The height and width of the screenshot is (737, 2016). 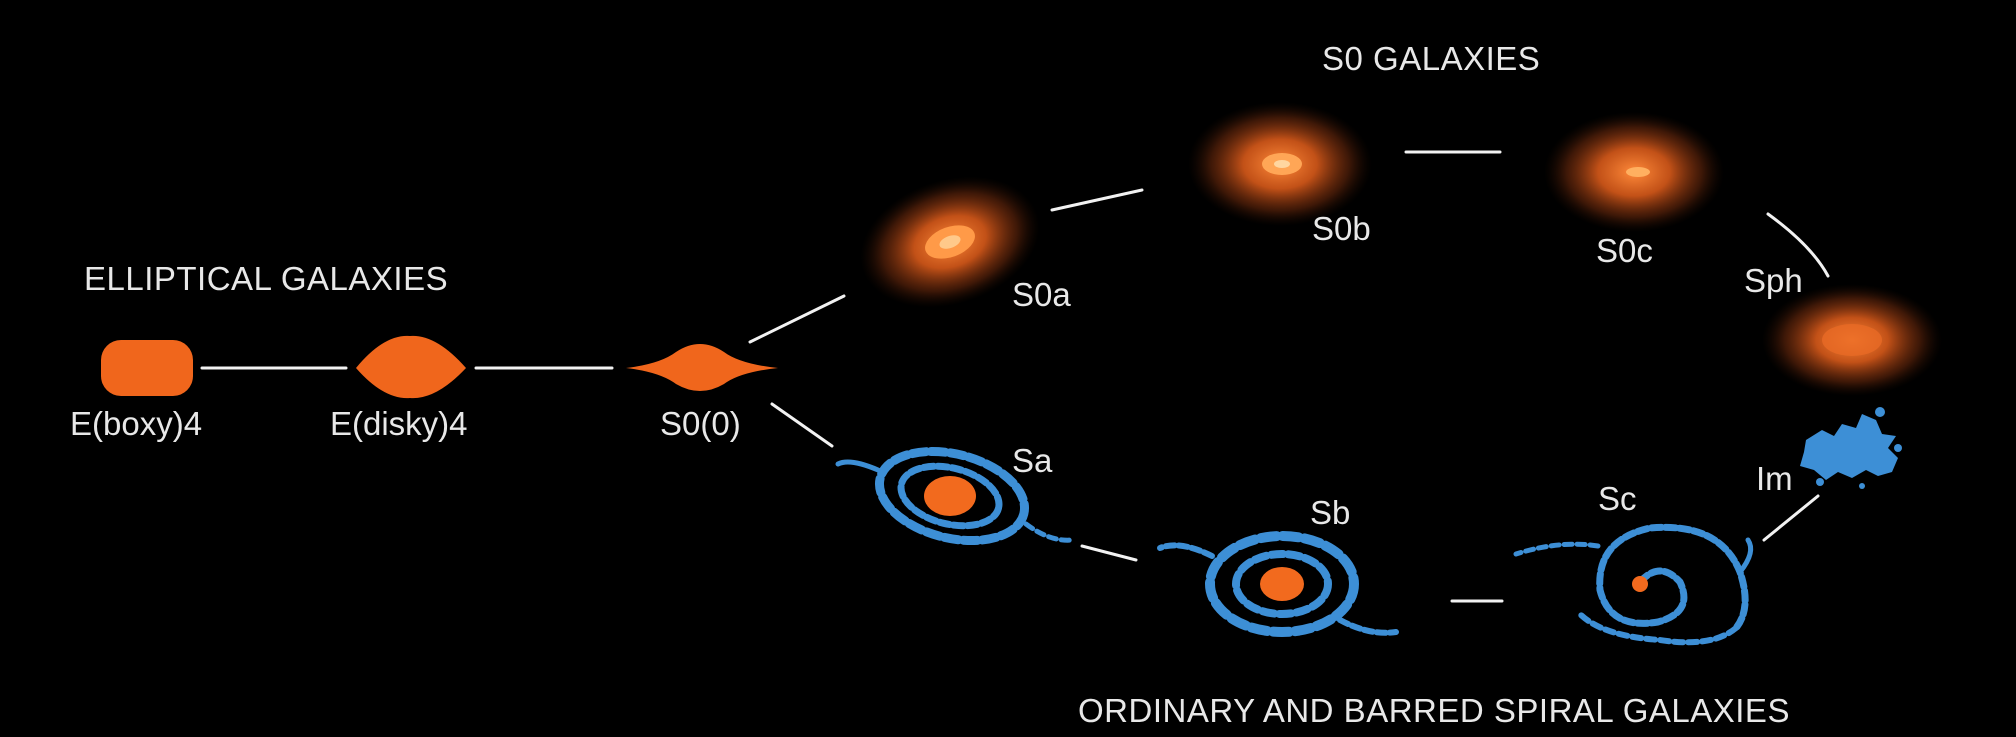 What do you see at coordinates (1745, 556) in the screenshot?
I see `sc-arm-right` at bounding box center [1745, 556].